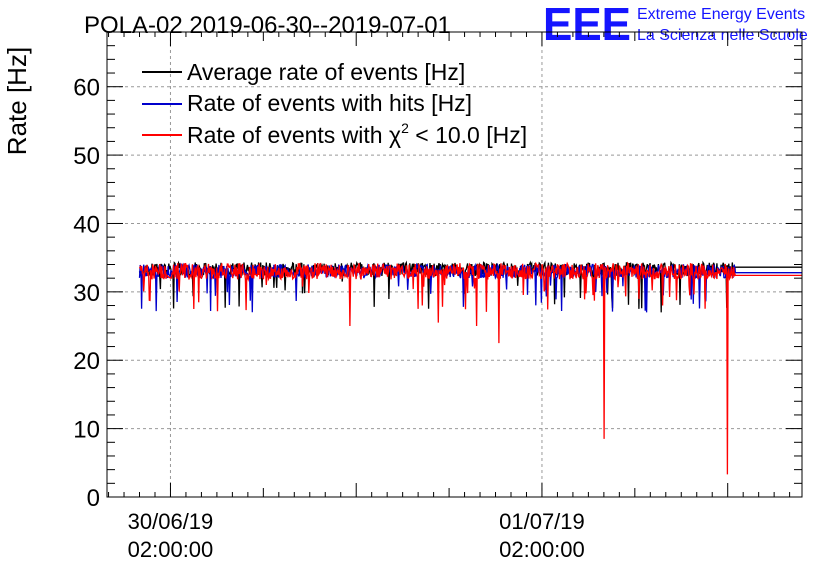 This screenshot has height=572, width=836. Describe the element at coordinates (326, 72) in the screenshot. I see `legend-label-average: Average rate of events [Hz]` at that location.